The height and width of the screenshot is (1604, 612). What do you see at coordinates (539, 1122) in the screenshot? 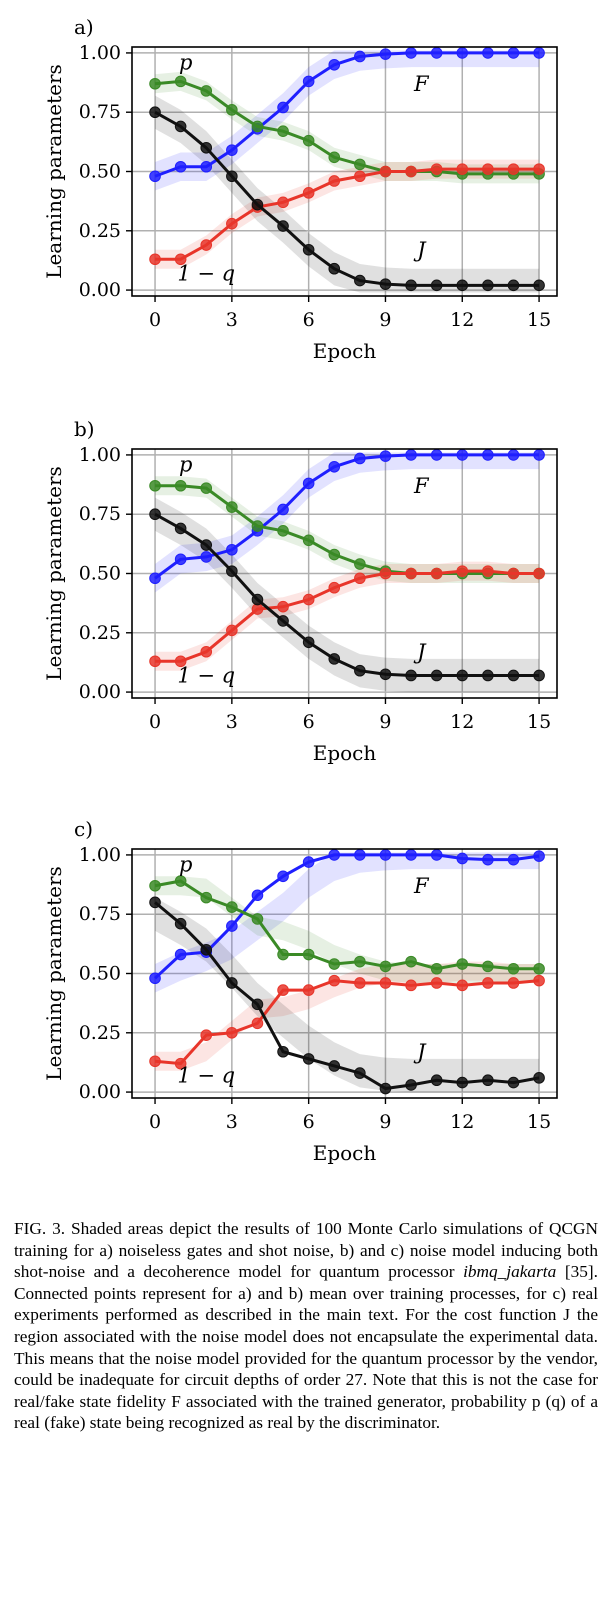
I see `x-tick-label: 15` at bounding box center [539, 1122].